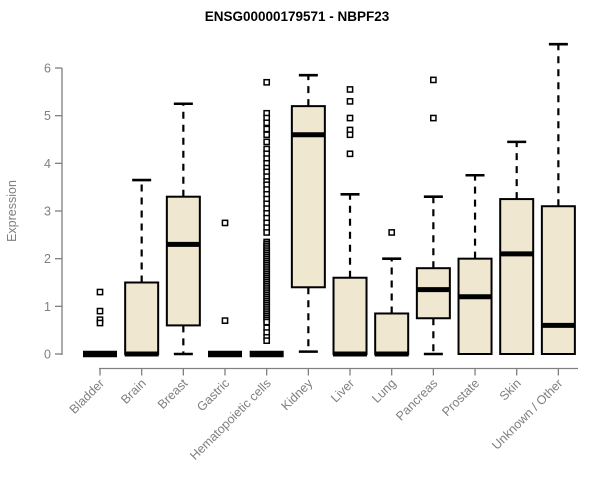 This screenshot has width=600, height=500. I want to click on y-tick-label: 2, so click(47, 259).